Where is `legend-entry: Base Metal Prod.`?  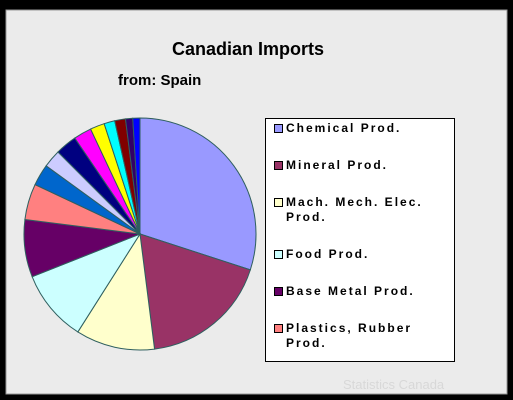
legend-entry: Base Metal Prod. is located at coordinates (361, 291).